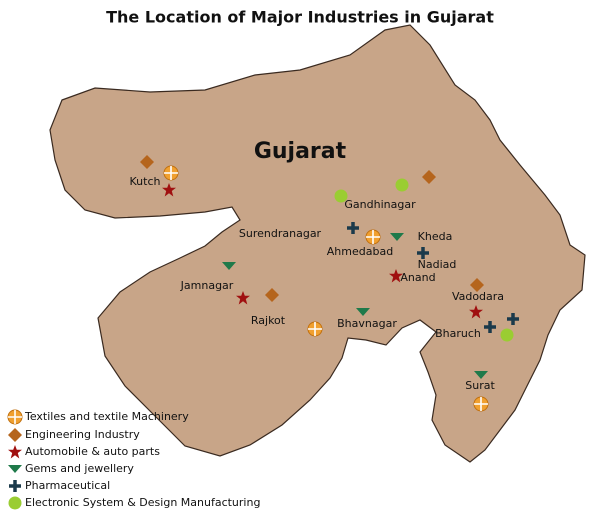 This screenshot has width=600, height=515. Describe the element at coordinates (380, 204) in the screenshot. I see `city-label: Gandhinagar` at that location.